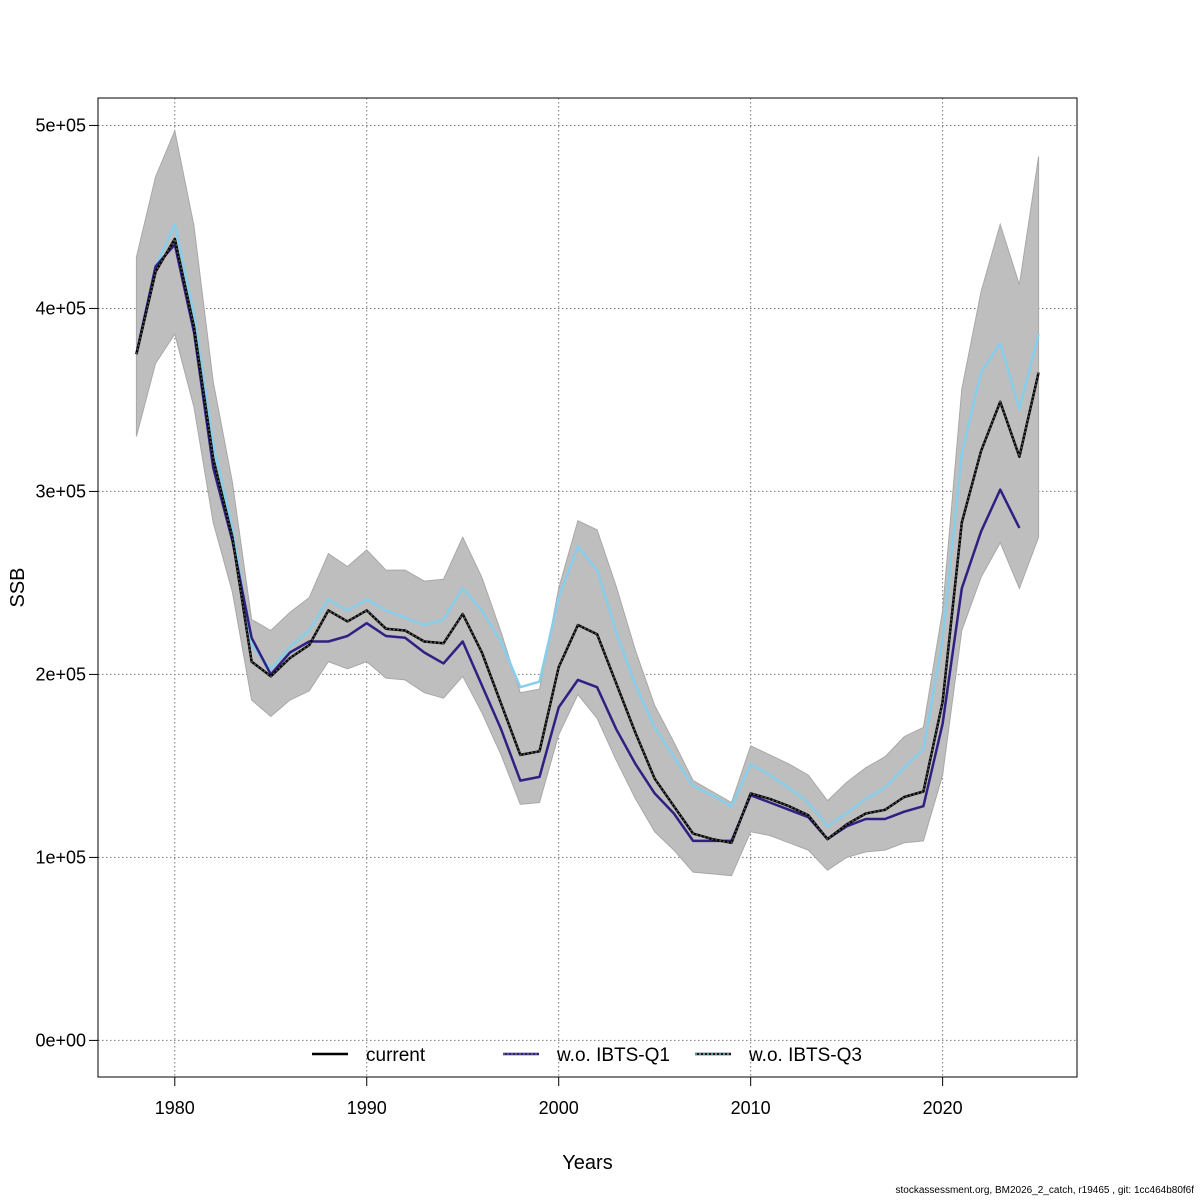 The image size is (1200, 1200). I want to click on y-tick-label-5: 5e+05, so click(60, 125).